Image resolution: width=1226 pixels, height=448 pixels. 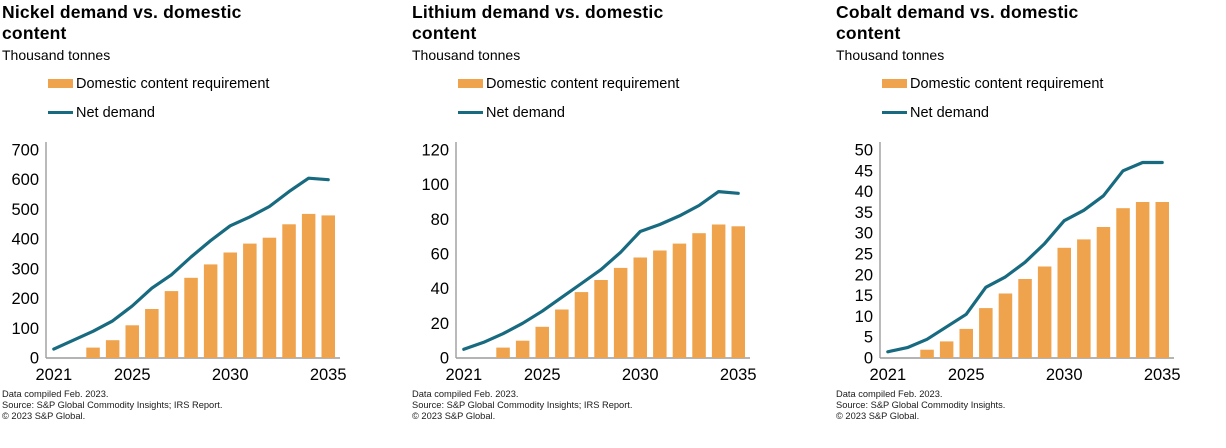 I want to click on svg-text: 5, so click(x=868, y=338).